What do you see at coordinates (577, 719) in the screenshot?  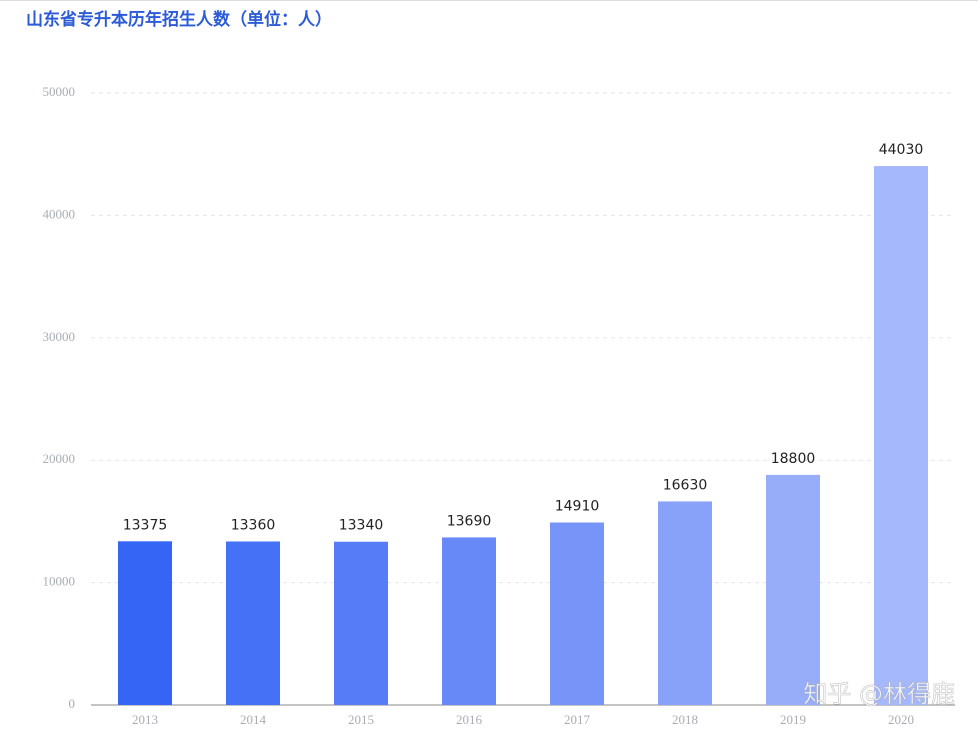 I see `x-tick-label: 2017` at bounding box center [577, 719].